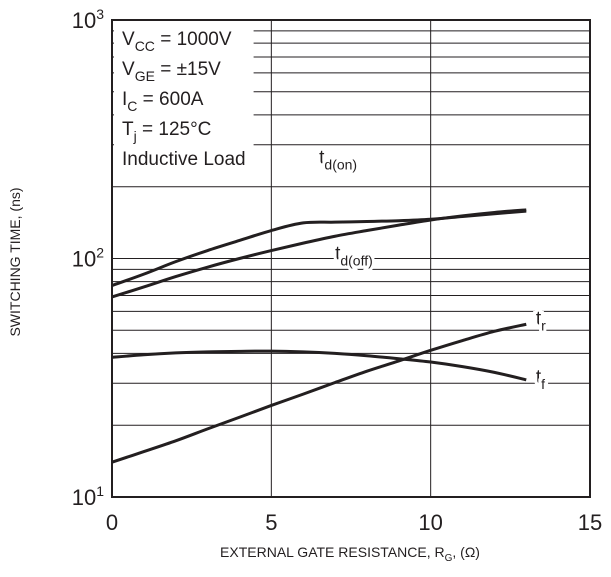 The image size is (611, 577). Describe the element at coordinates (188, 69) in the screenshot. I see `condition-value: = ±15V` at that location.